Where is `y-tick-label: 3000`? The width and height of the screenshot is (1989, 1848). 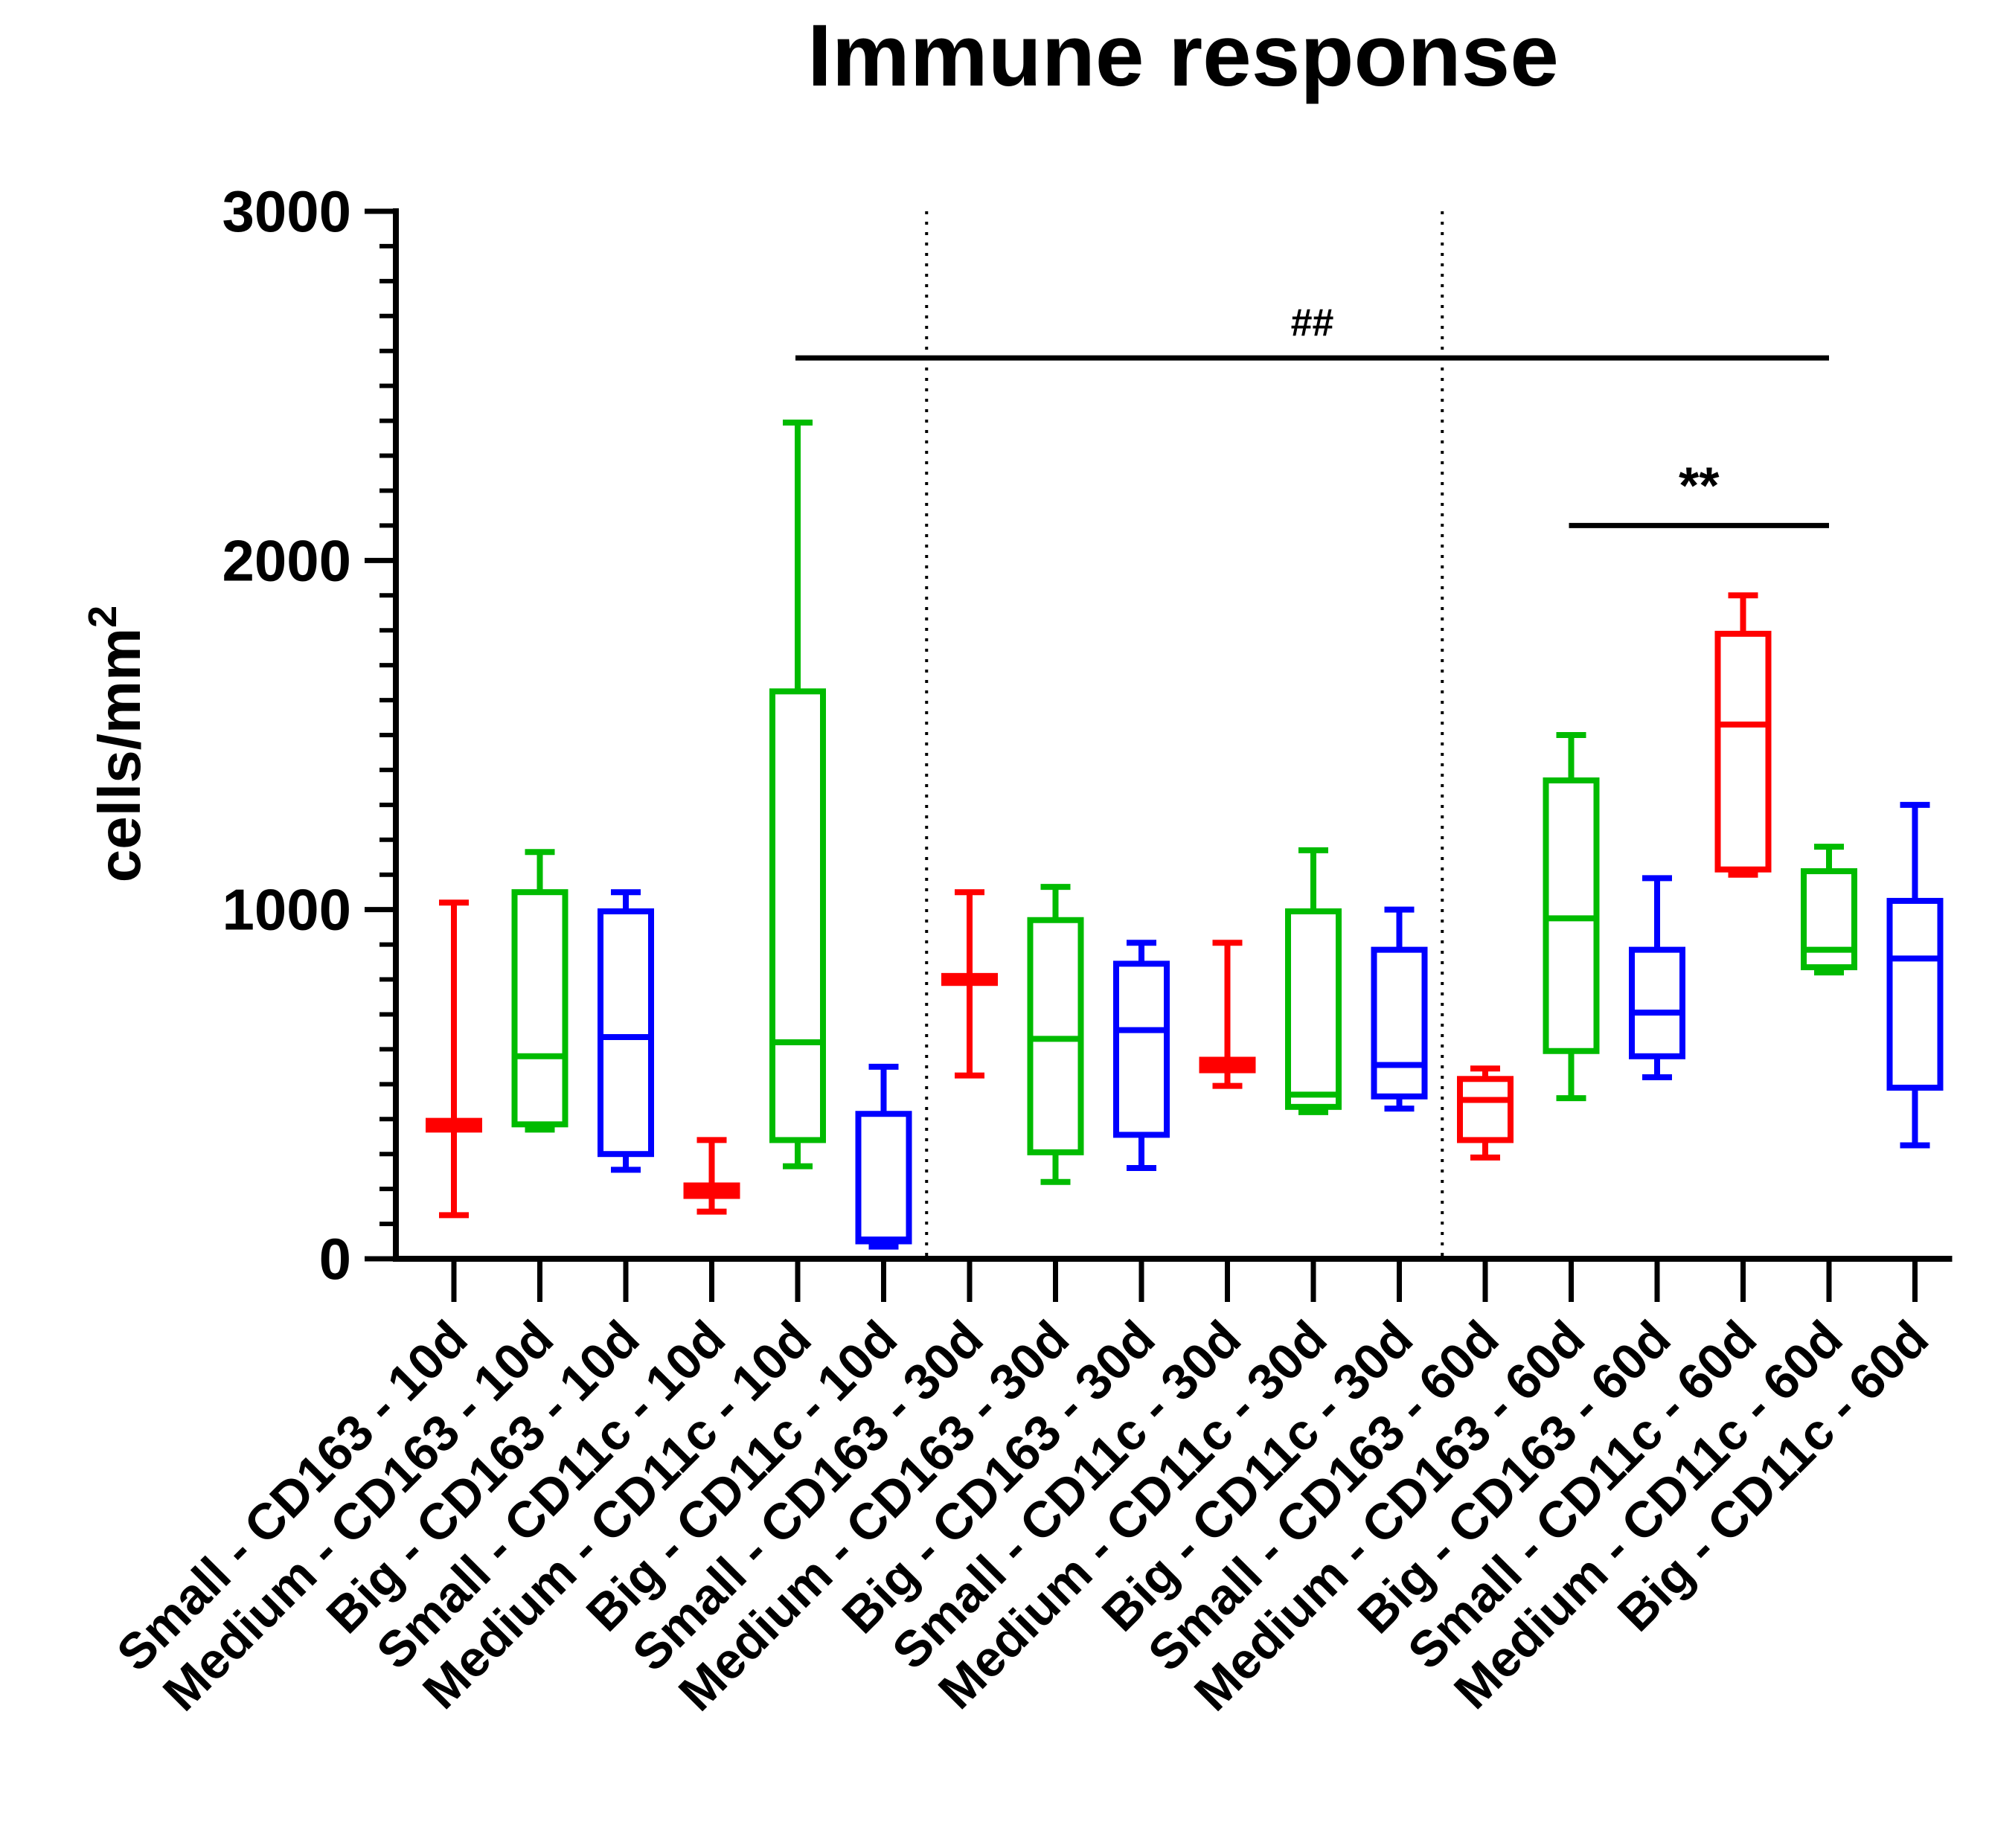
y-tick-label: 3000 is located at coordinates (287, 211).